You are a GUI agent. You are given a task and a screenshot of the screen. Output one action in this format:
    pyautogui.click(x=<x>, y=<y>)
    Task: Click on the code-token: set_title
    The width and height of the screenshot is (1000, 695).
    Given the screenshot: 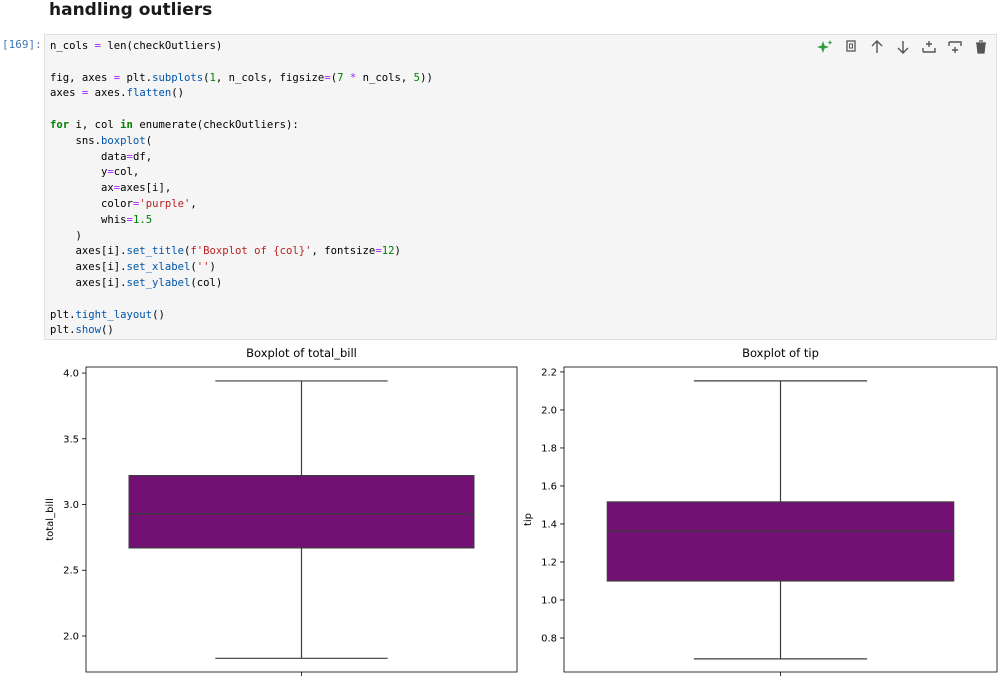 What is the action you would take?
    pyautogui.click(x=155, y=251)
    